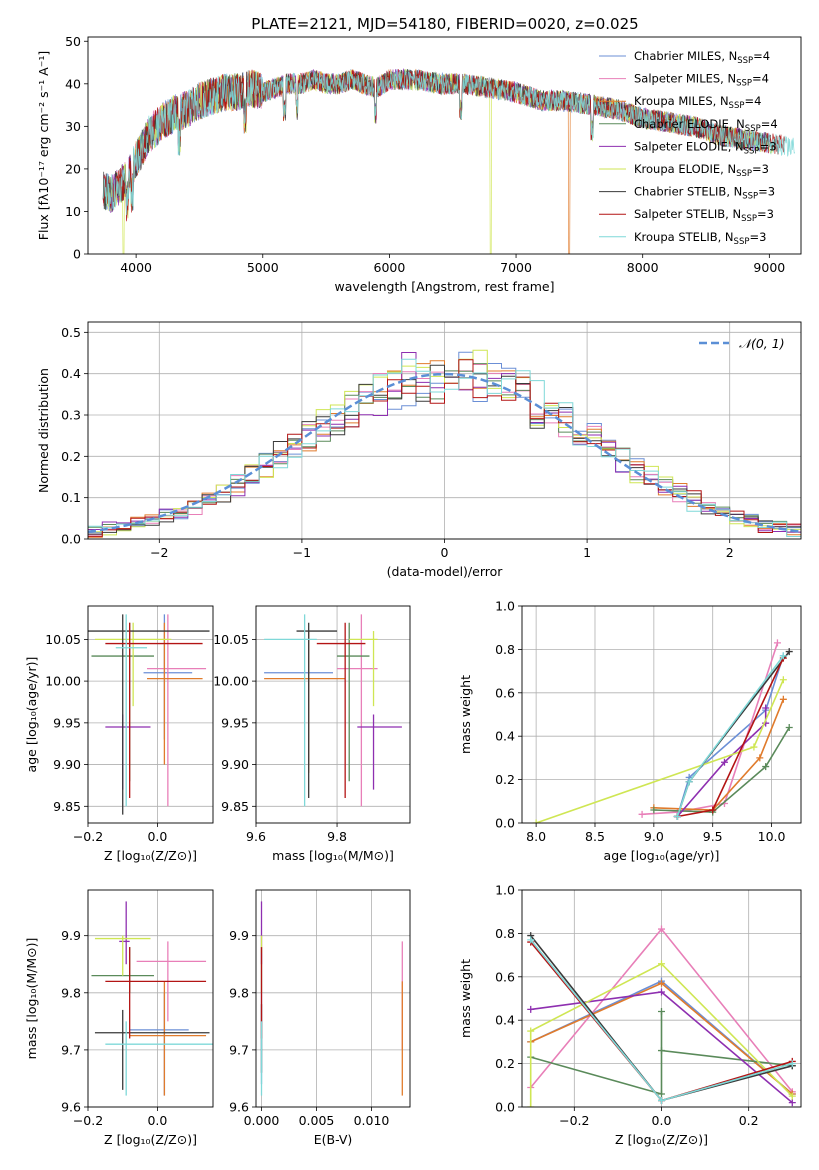 The image size is (819, 1170). Describe the element at coordinates (769, 267) in the screenshot. I see `x-tick-label: 9000` at that location.